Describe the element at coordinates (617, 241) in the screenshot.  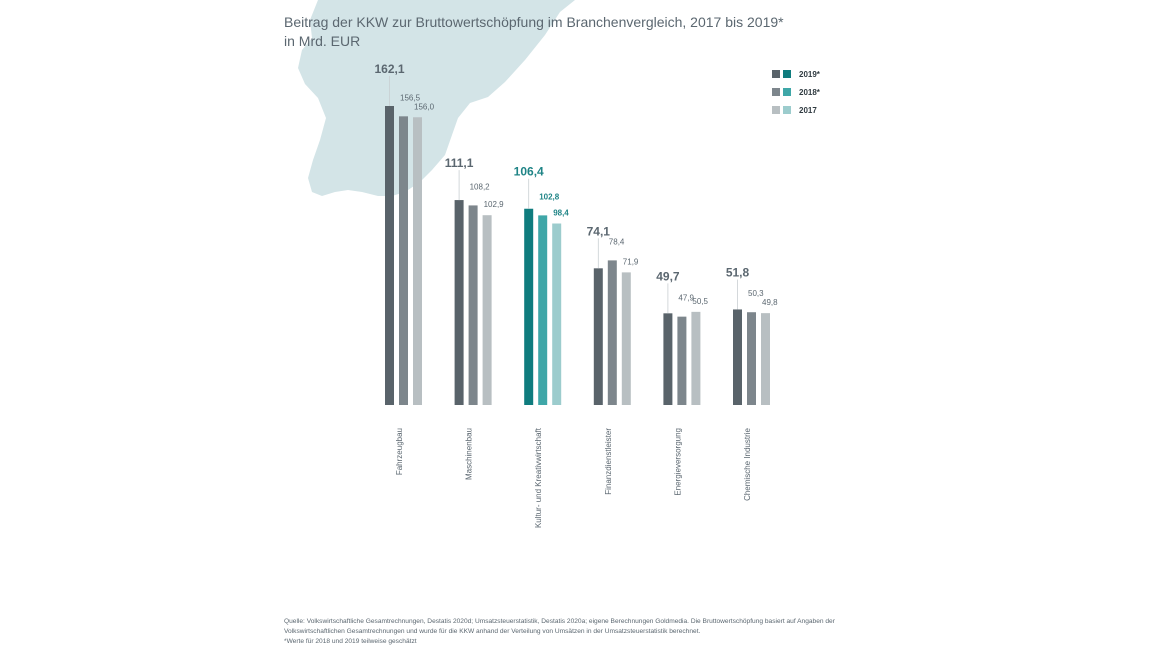
I see `value-label-finanzdienstleister-2018: 78,4` at that location.